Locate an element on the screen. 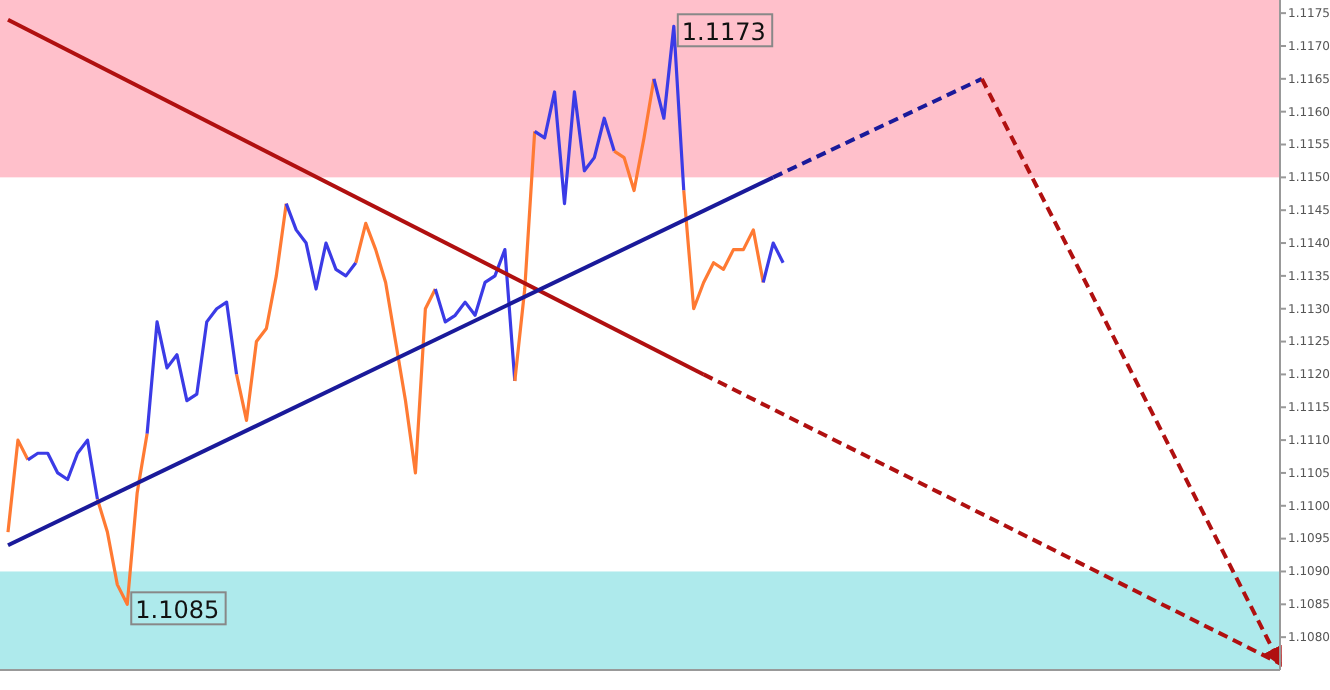 Image resolution: width=1330 pixels, height=690 pixels. data-label: 1.1085 is located at coordinates (177, 610).